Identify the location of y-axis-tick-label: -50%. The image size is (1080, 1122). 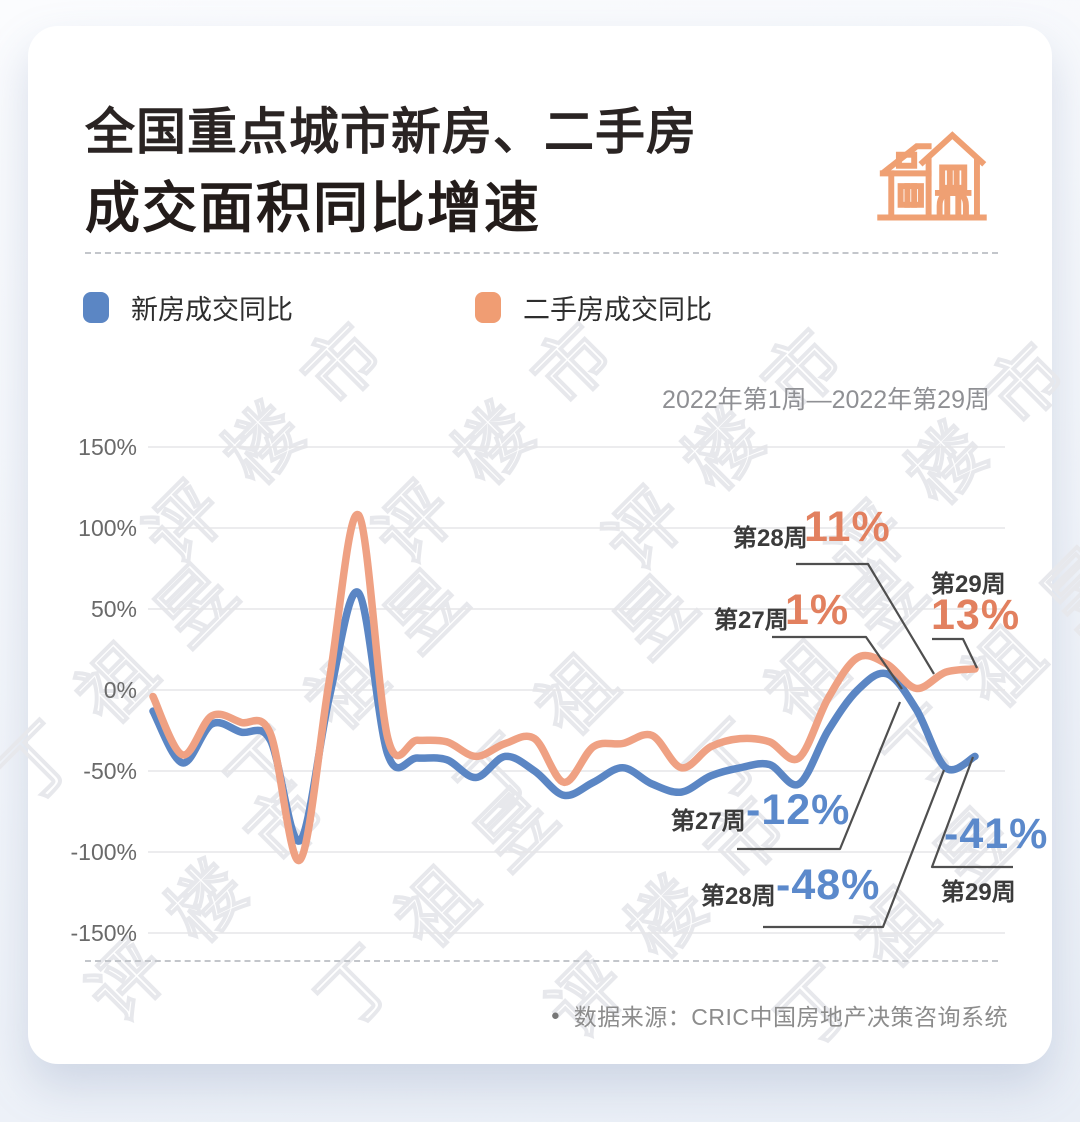
(110, 771).